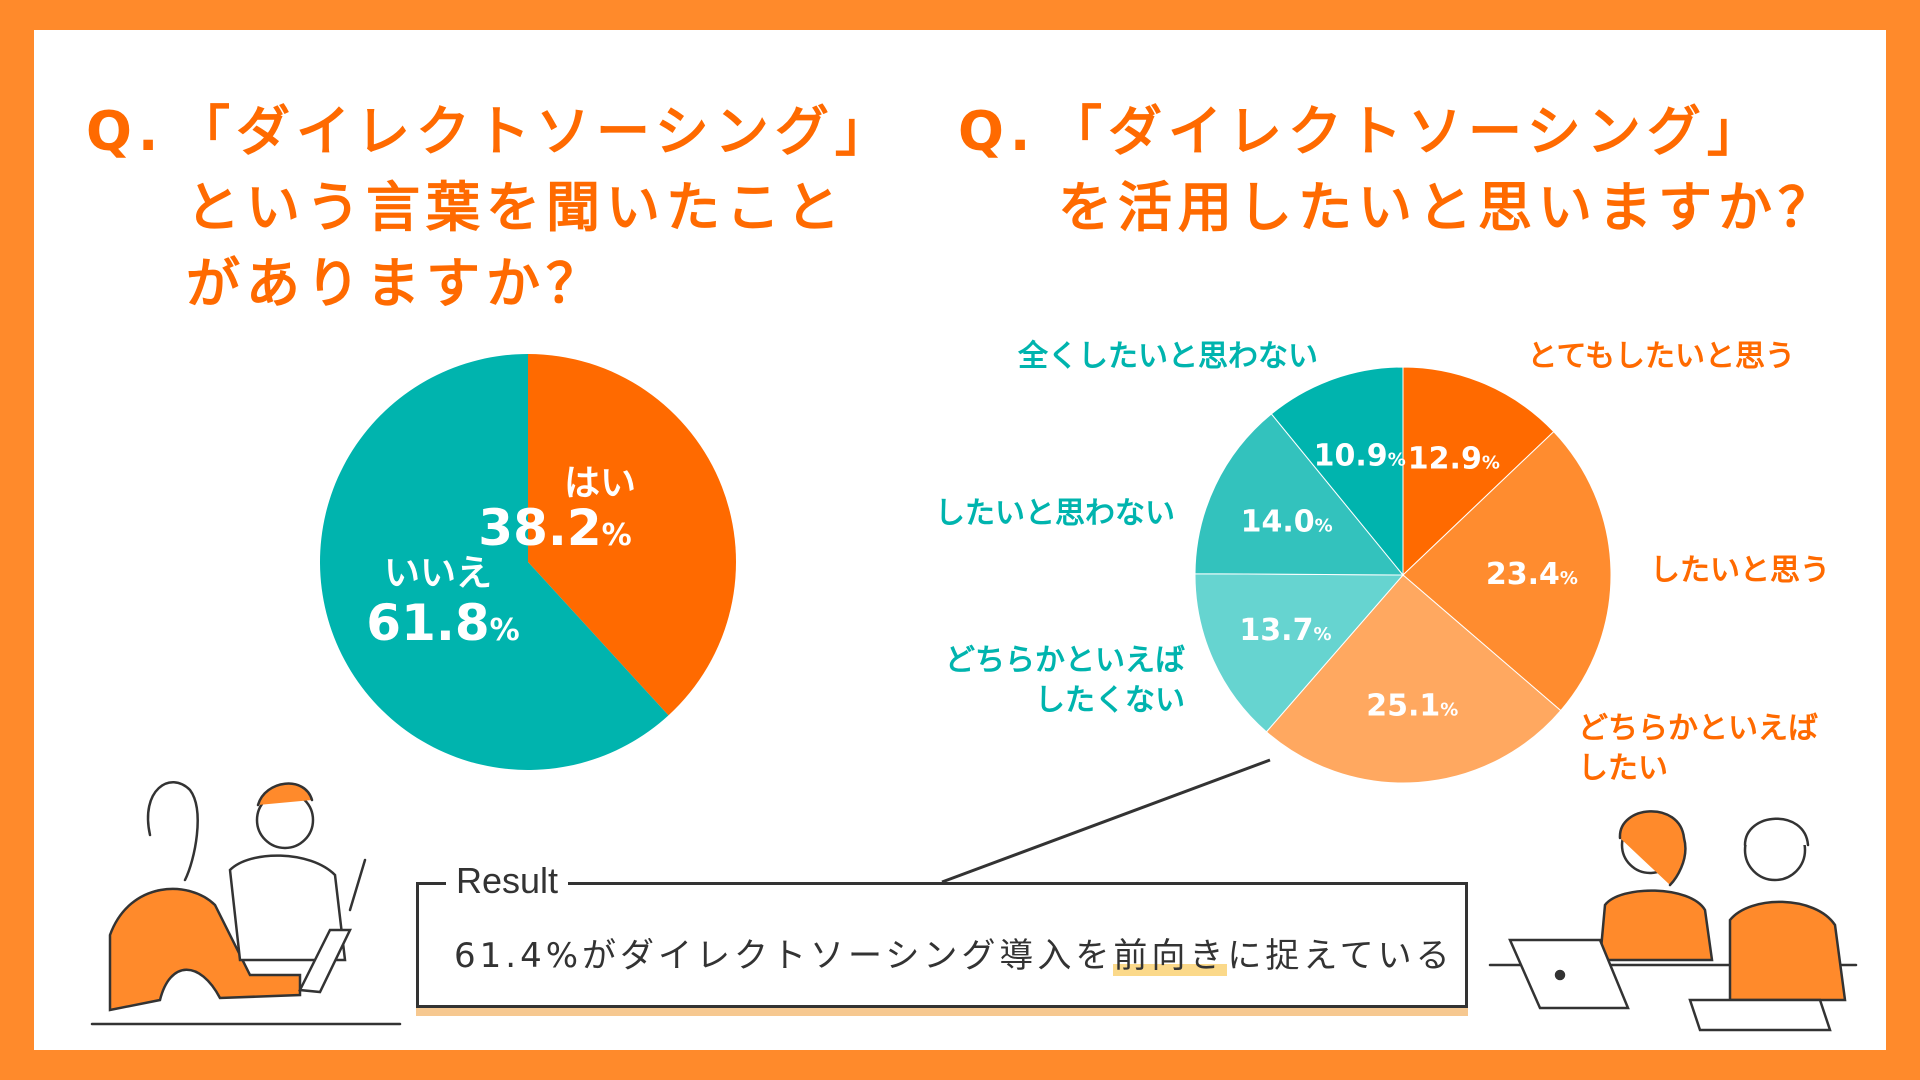 This screenshot has width=1920, height=1080. What do you see at coordinates (1532, 574) in the screenshot?
I see `pie2-value-1: 23.4%` at bounding box center [1532, 574].